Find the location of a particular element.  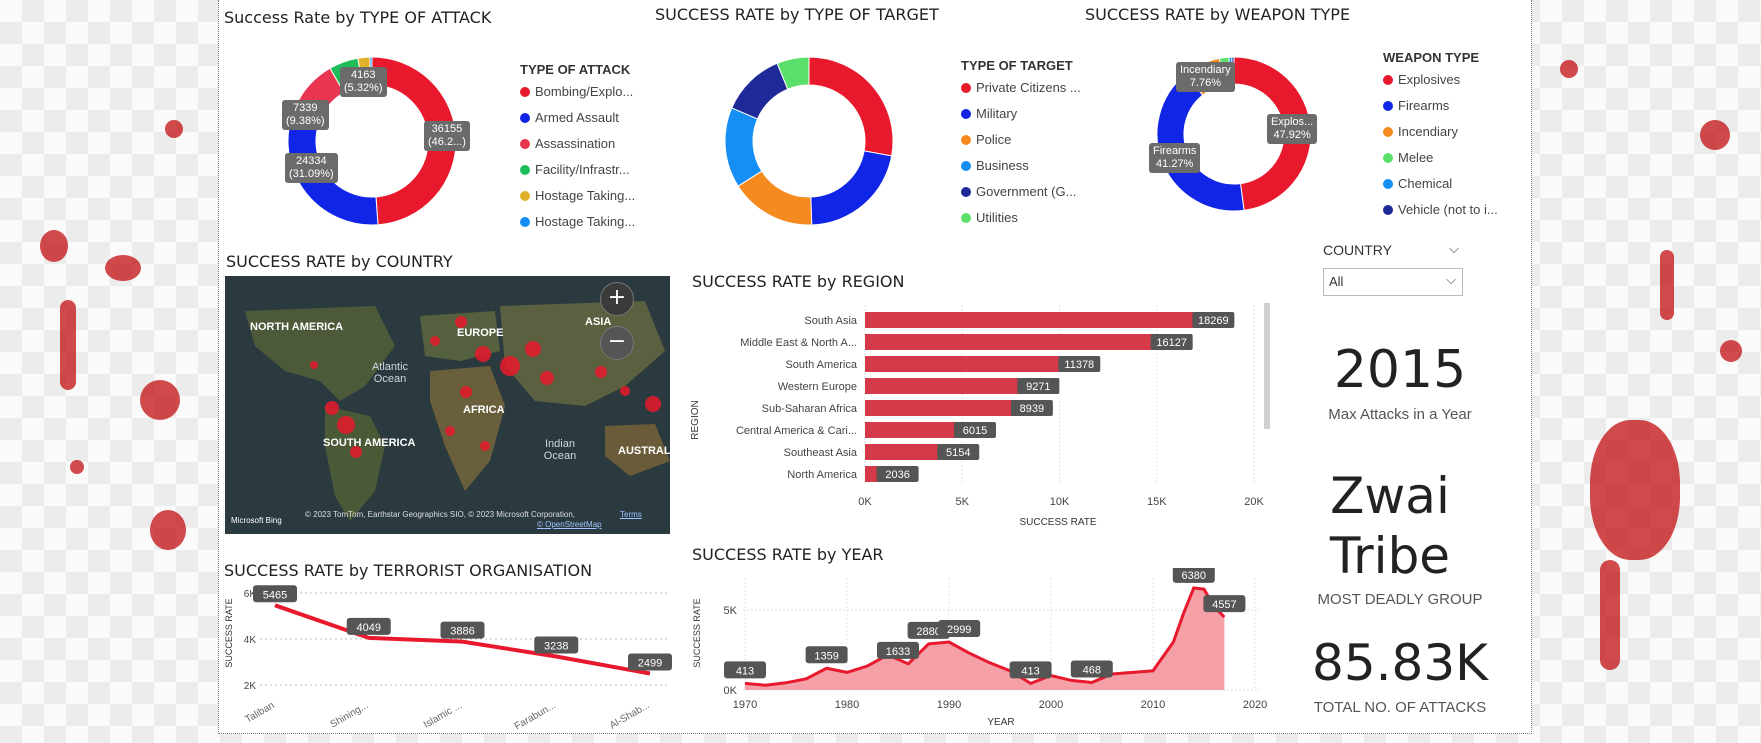

map-label-africa: AFRICA is located at coordinates (484, 410).